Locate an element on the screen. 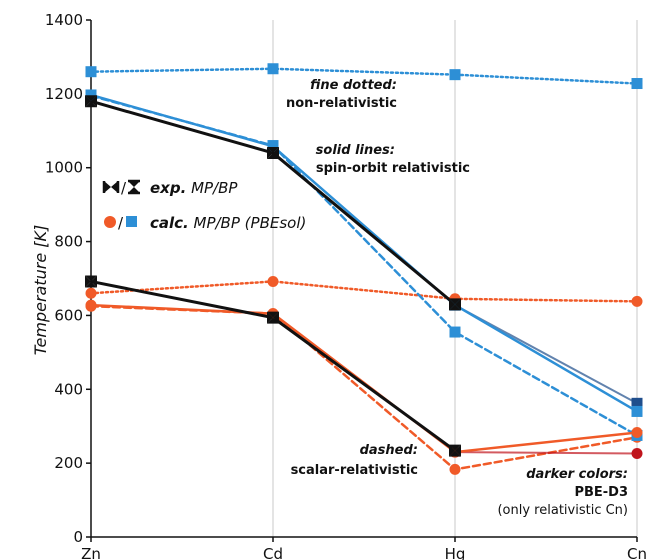 This screenshot has height=560, width=650. series-line-mp_nonrel is located at coordinates (364, 291).